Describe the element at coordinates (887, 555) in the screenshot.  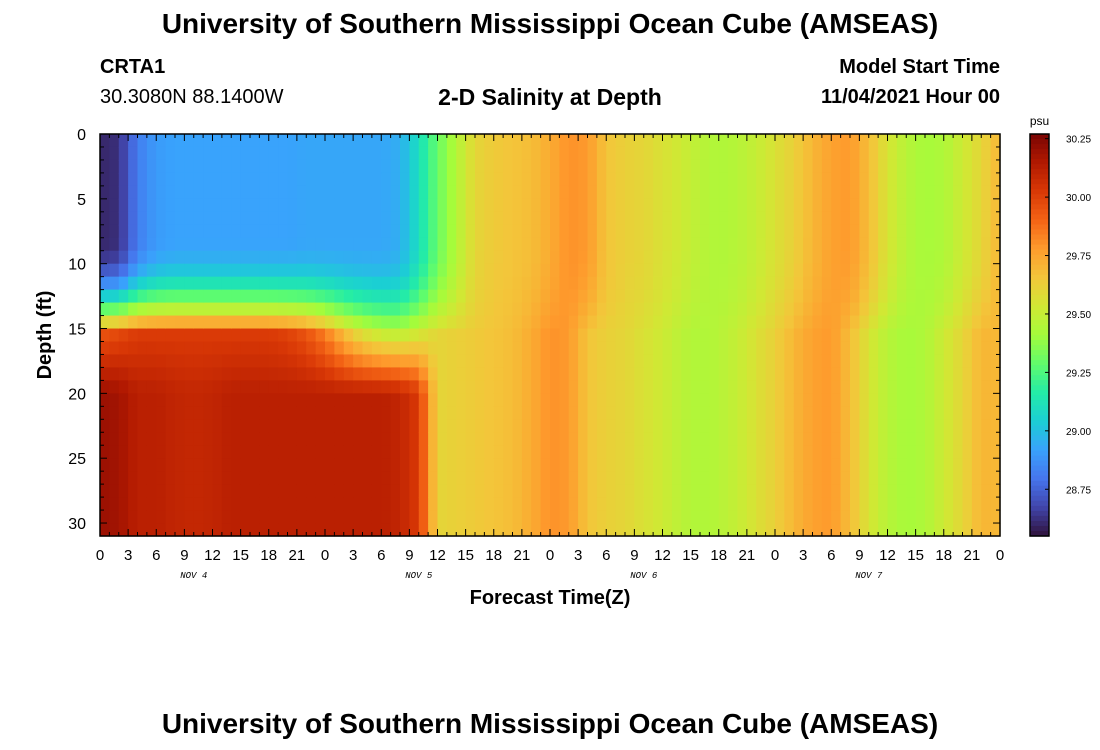
I see `x-tick-label: 12` at that location.